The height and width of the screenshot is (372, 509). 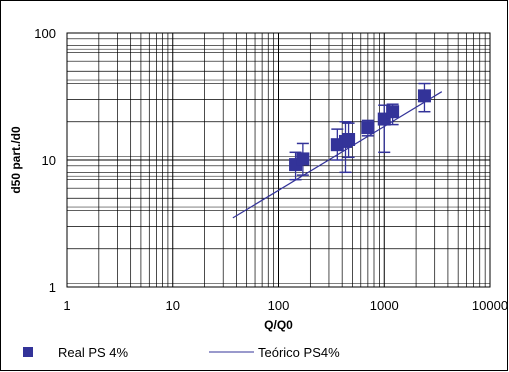 I want to click on legend-label-real: Real PS 4%, so click(x=93, y=352).